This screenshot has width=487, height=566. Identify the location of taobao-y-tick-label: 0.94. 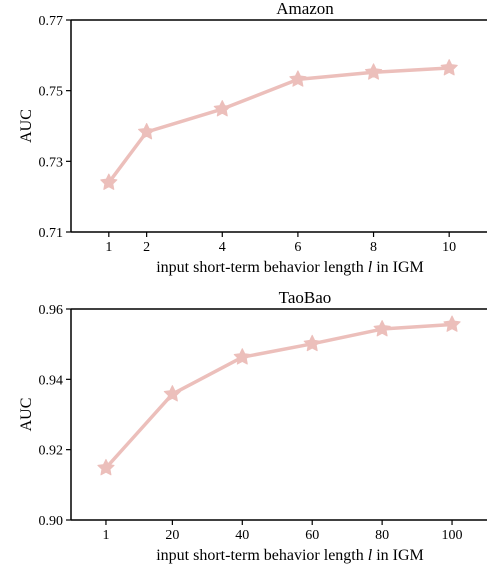
(51, 380).